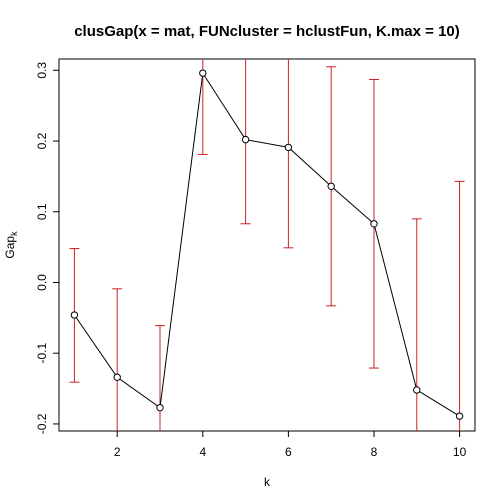 The height and width of the screenshot is (504, 504). Describe the element at coordinates (460, 452) in the screenshot. I see `x-tick-label: 10` at that location.